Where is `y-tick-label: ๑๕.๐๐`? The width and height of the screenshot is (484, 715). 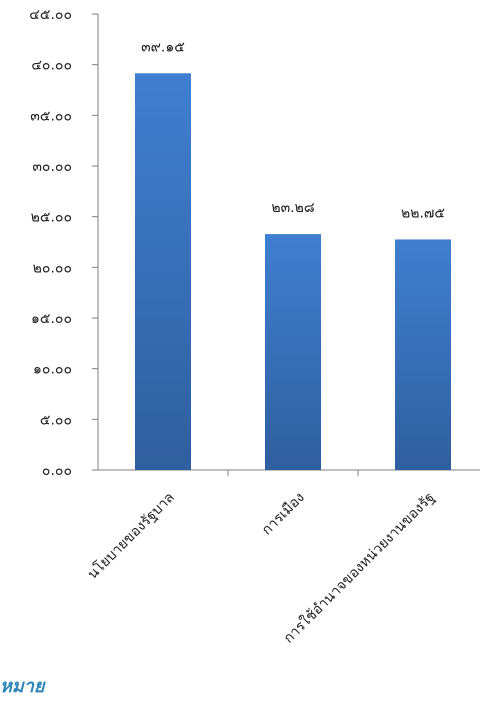 y-tick-label: ๑๕.๐๐ is located at coordinates (51, 319).